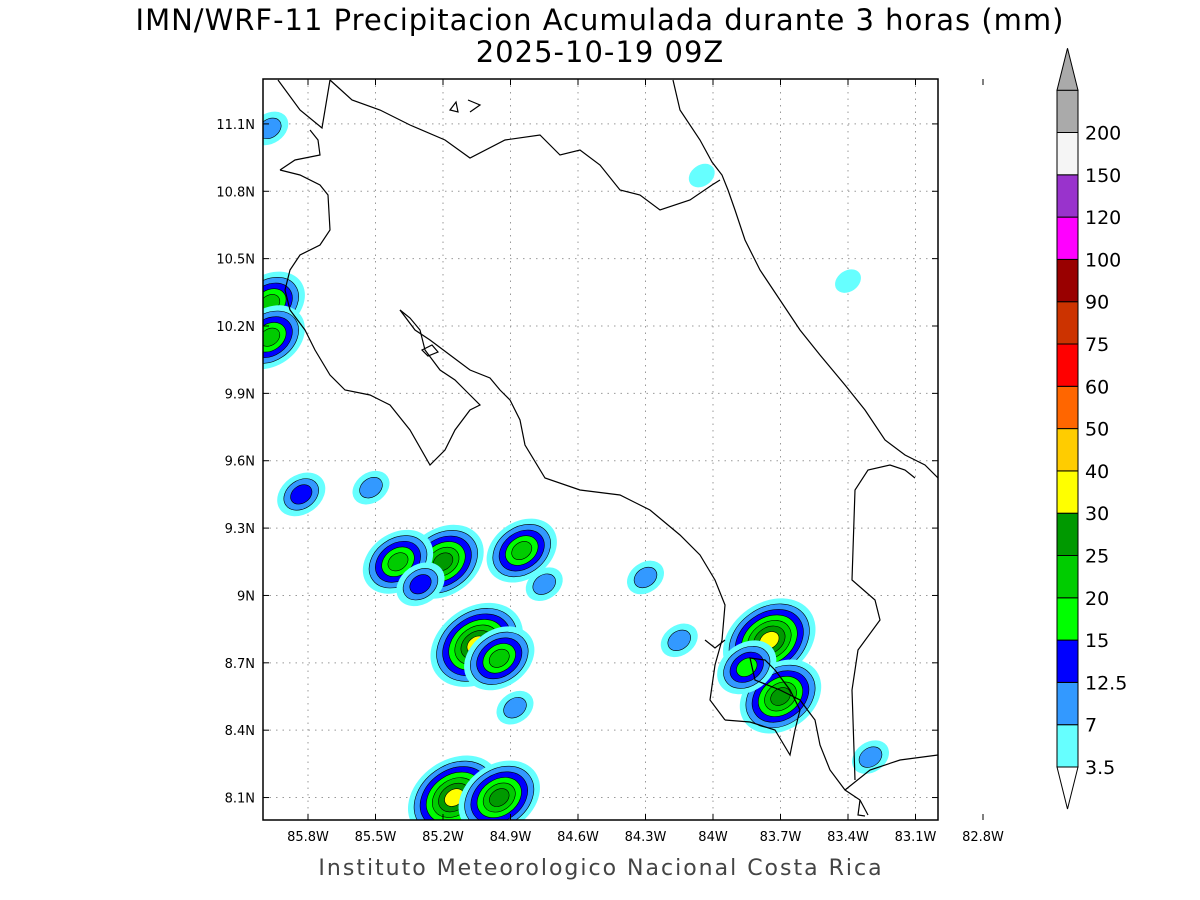  What do you see at coordinates (1067, 788) in the screenshot?
I see `colorbar-under-triangle` at bounding box center [1067, 788].